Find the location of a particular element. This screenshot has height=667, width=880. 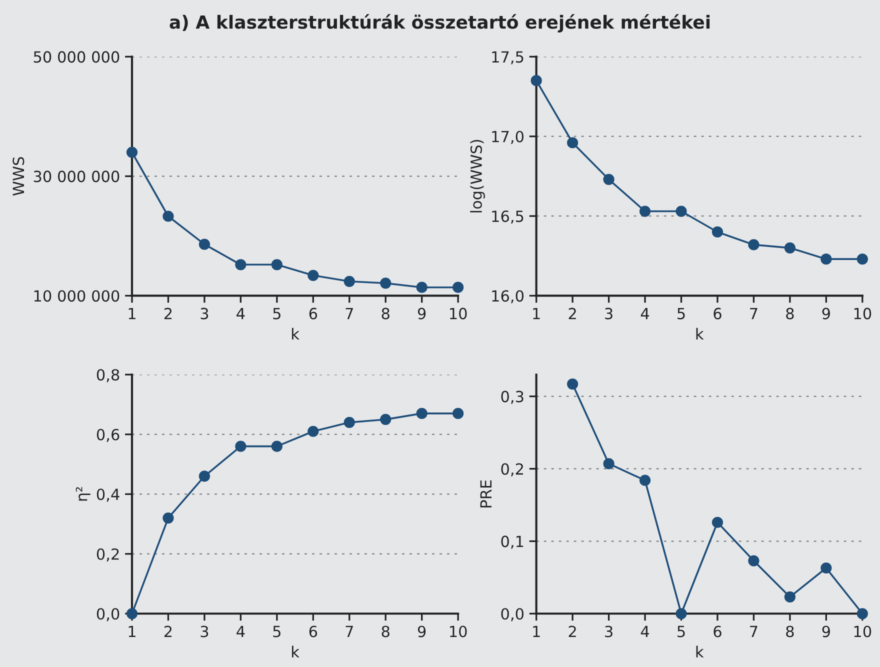

y-tick-label: 10 000 000 is located at coordinates (77, 296).